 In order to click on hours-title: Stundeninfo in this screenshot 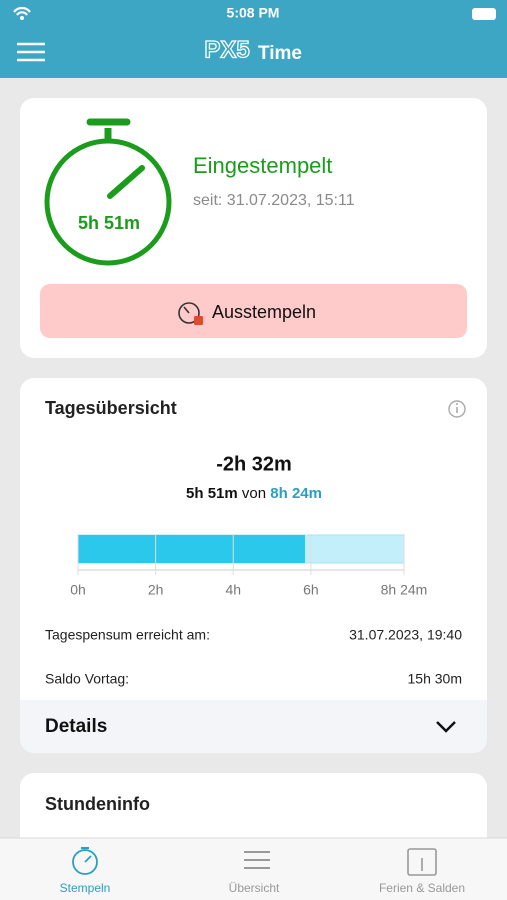, I will do `click(97, 804)`.